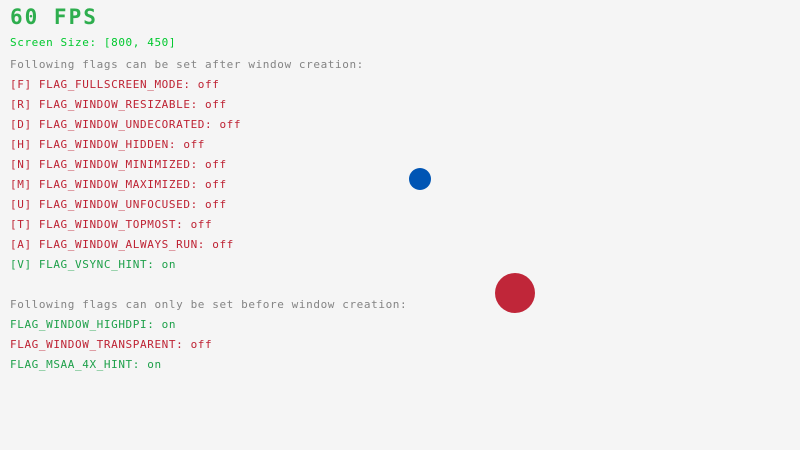 This screenshot has height=450, width=800. I want to click on flag-row-window-always-run: [A] FLAG_WINDOW_ALWAYS_RUN: off, so click(122, 244).